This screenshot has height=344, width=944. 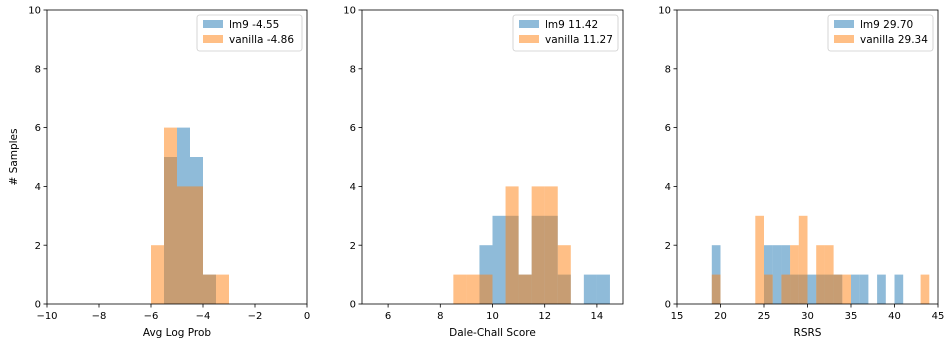 I want to click on legend: lm9 -4.55 vanilla -4.86, so click(x=249, y=33).